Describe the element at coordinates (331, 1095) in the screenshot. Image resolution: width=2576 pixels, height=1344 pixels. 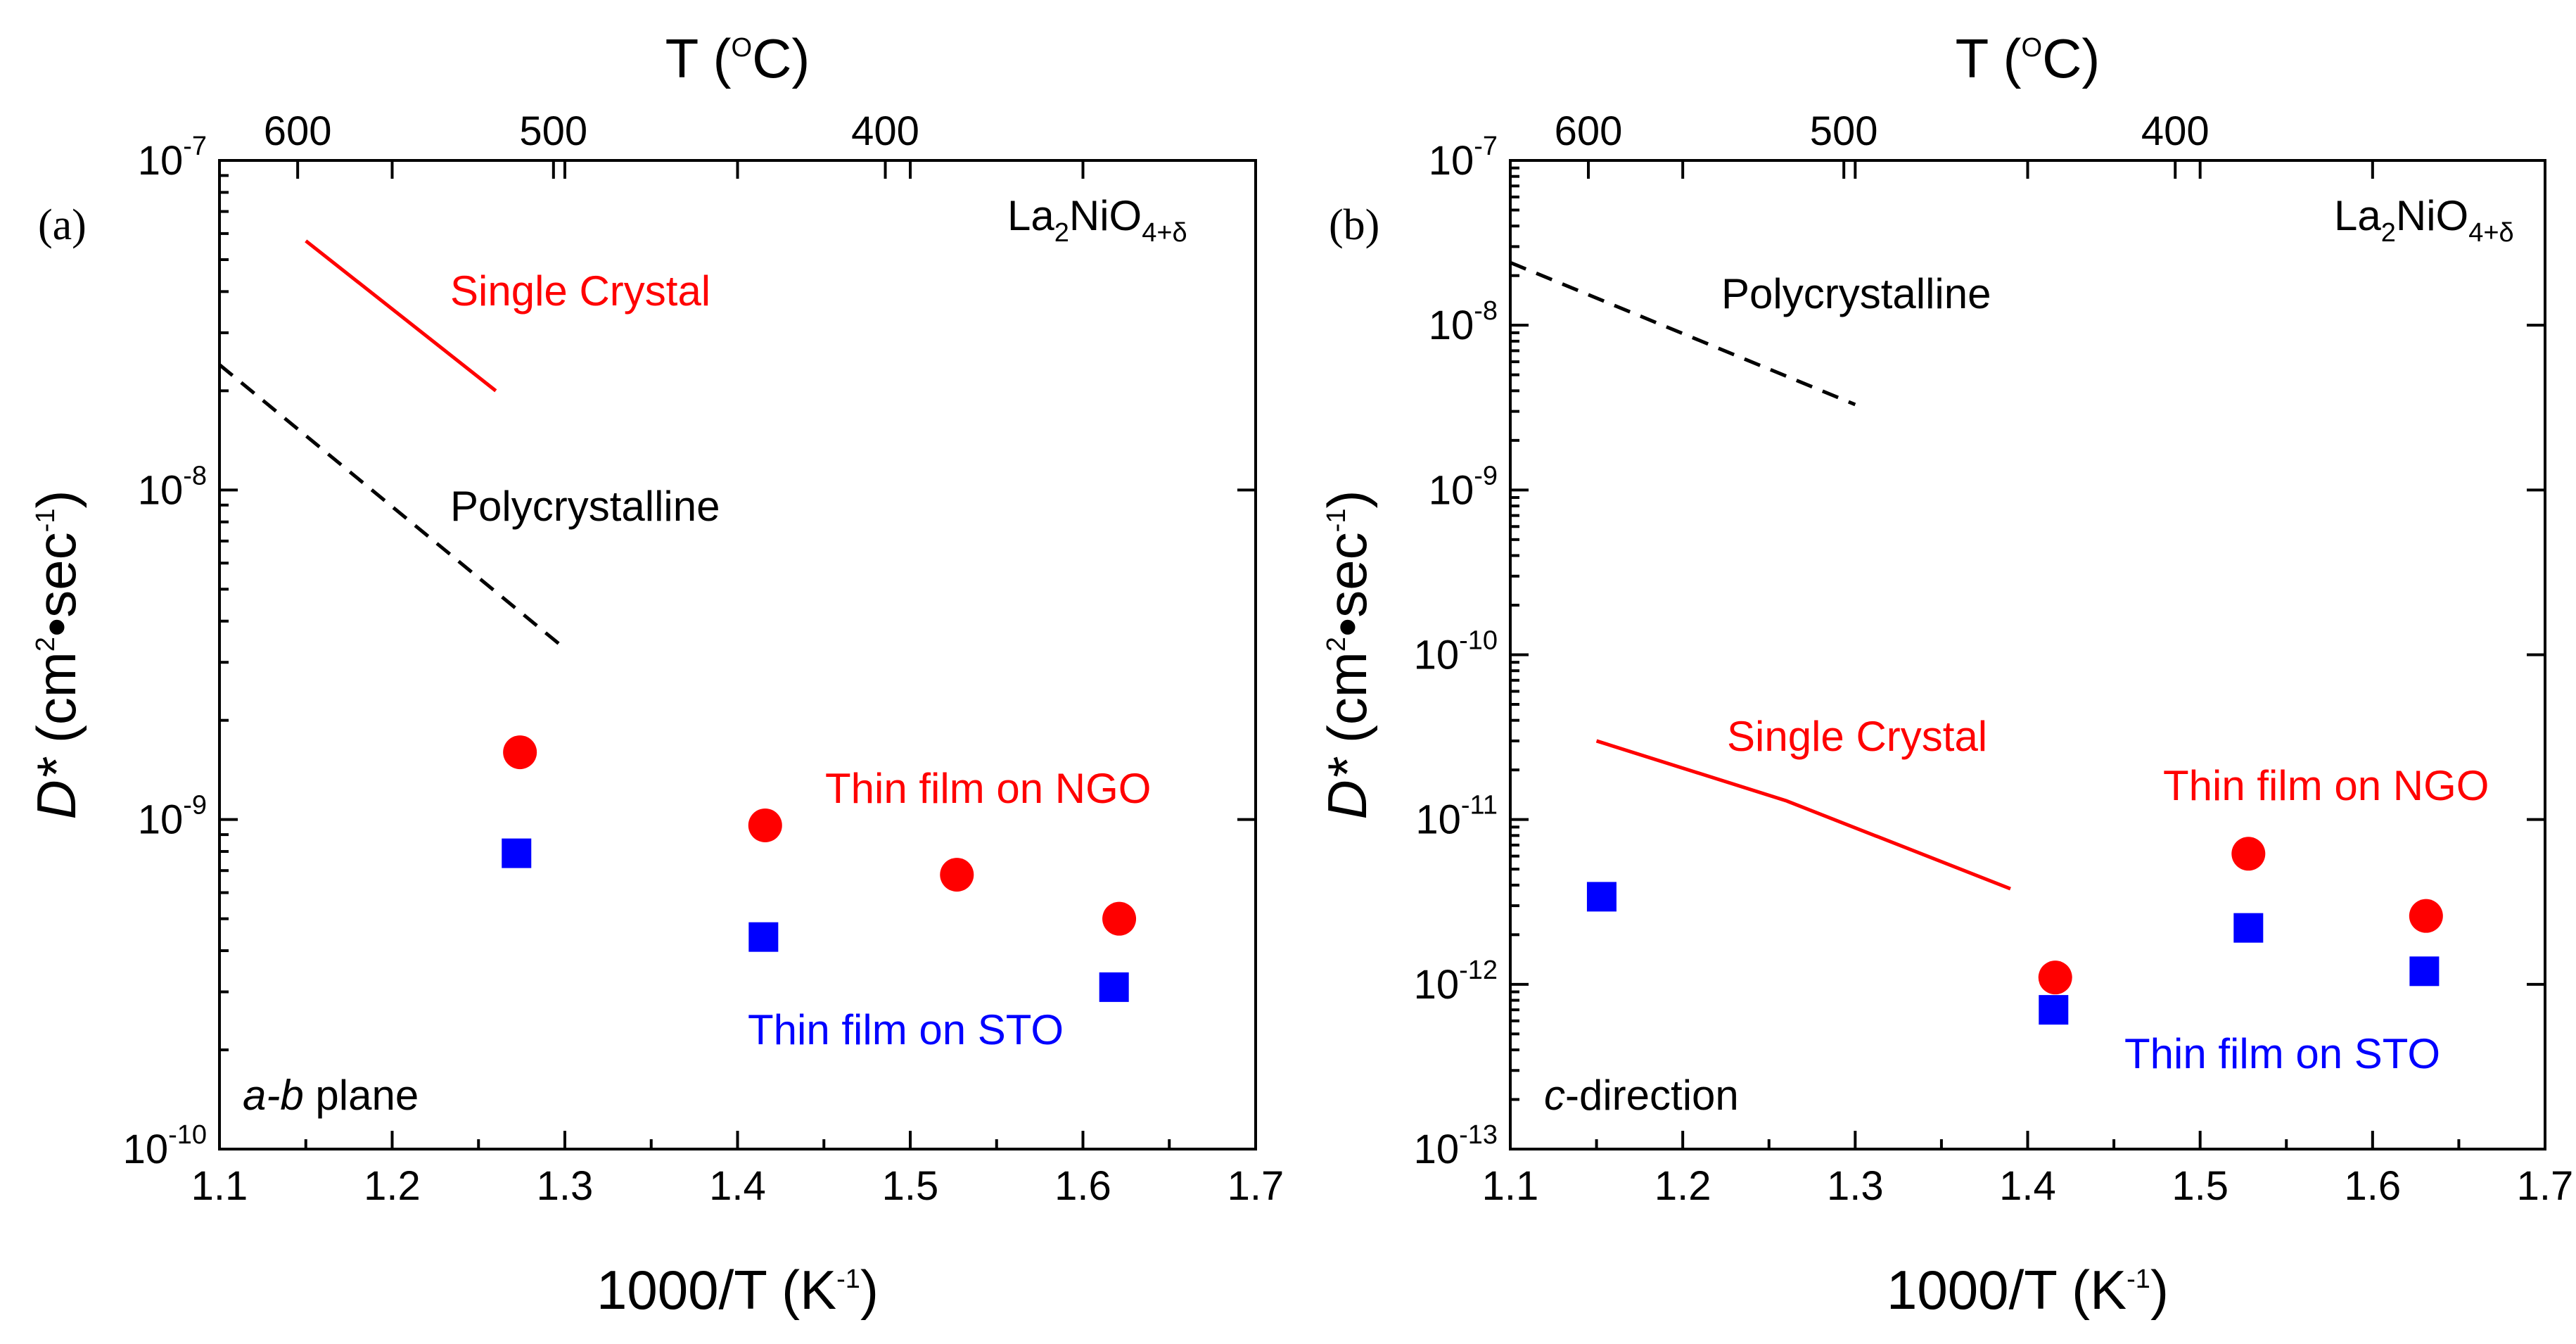
I see `orientation-label: a-b plane` at that location.